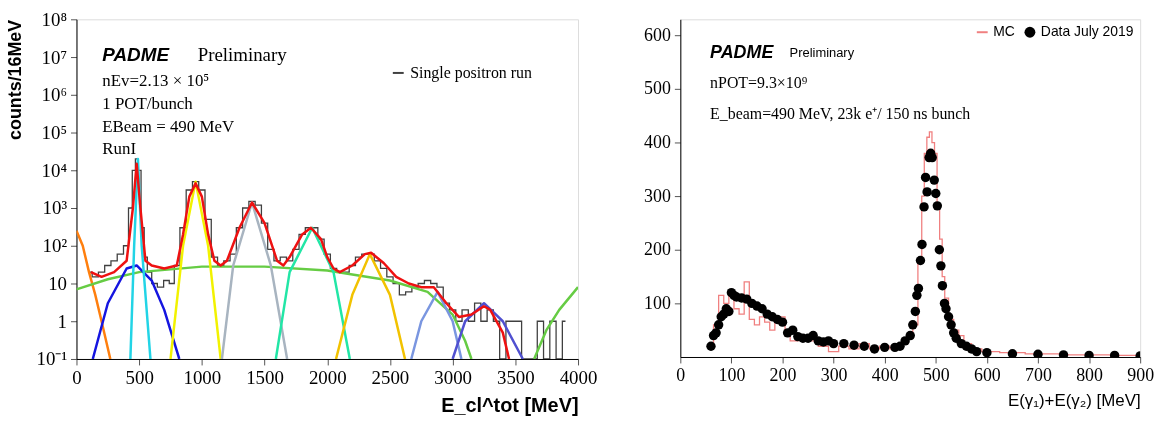 This screenshot has width=1164, height=427. I want to click on y-tick-label: 10⁵, so click(54, 132).